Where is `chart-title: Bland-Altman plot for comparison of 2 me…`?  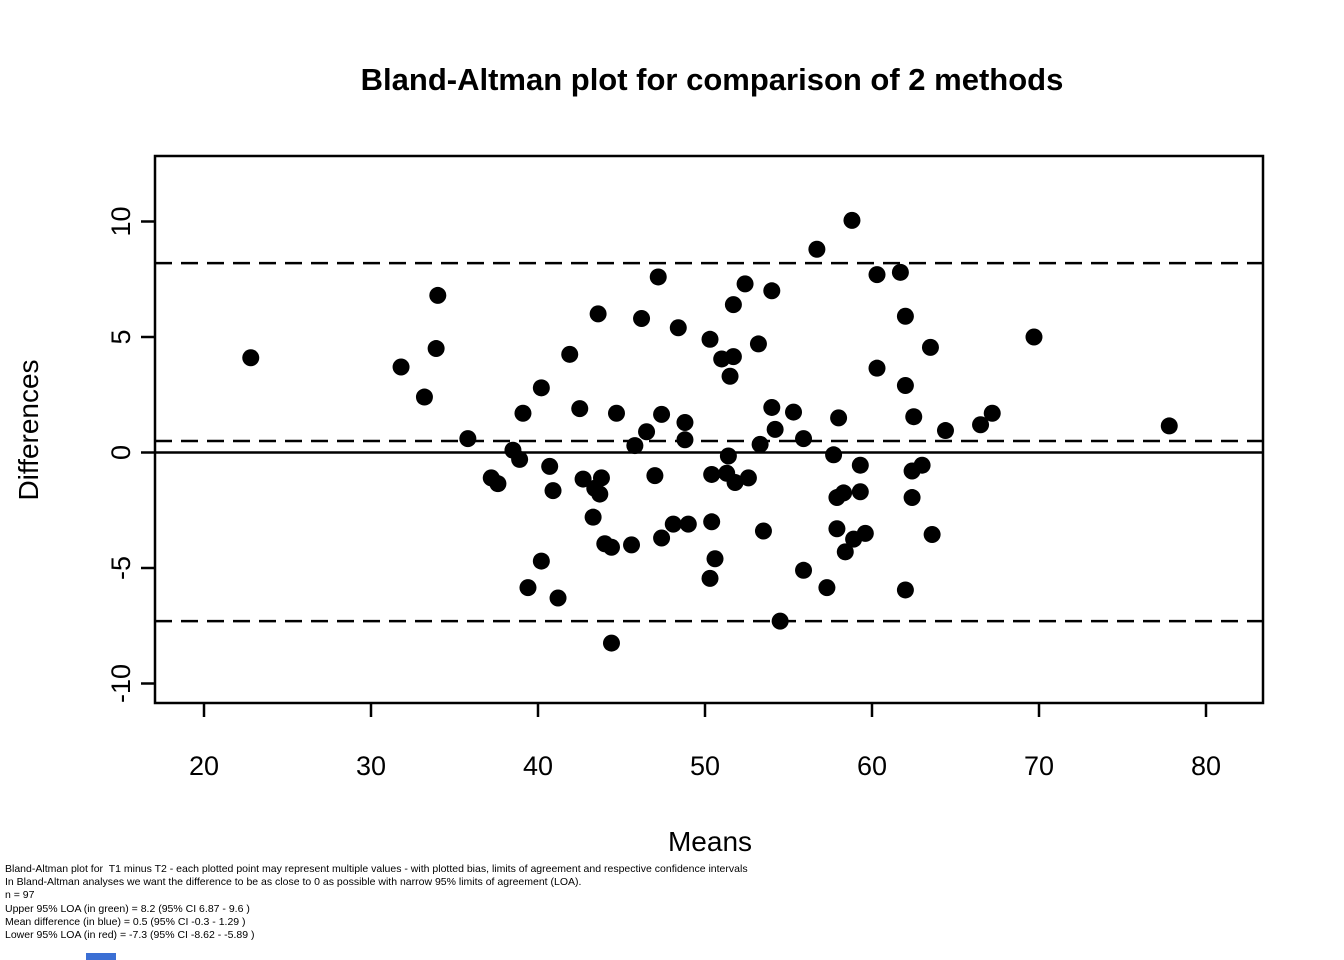
chart-title: Bland-Altman plot for comparison of 2 me… is located at coordinates (712, 79).